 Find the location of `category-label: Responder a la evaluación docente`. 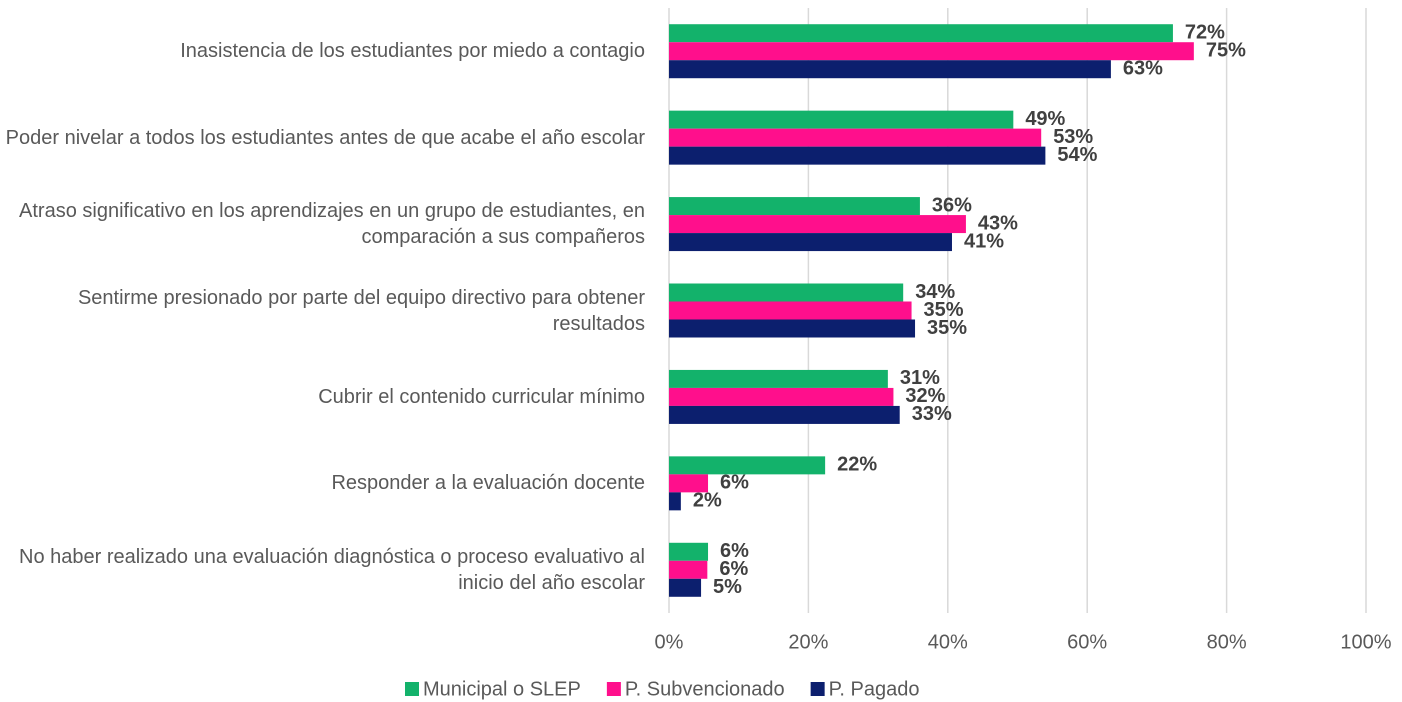

category-label: Responder a la evaluación docente is located at coordinates (488, 483).